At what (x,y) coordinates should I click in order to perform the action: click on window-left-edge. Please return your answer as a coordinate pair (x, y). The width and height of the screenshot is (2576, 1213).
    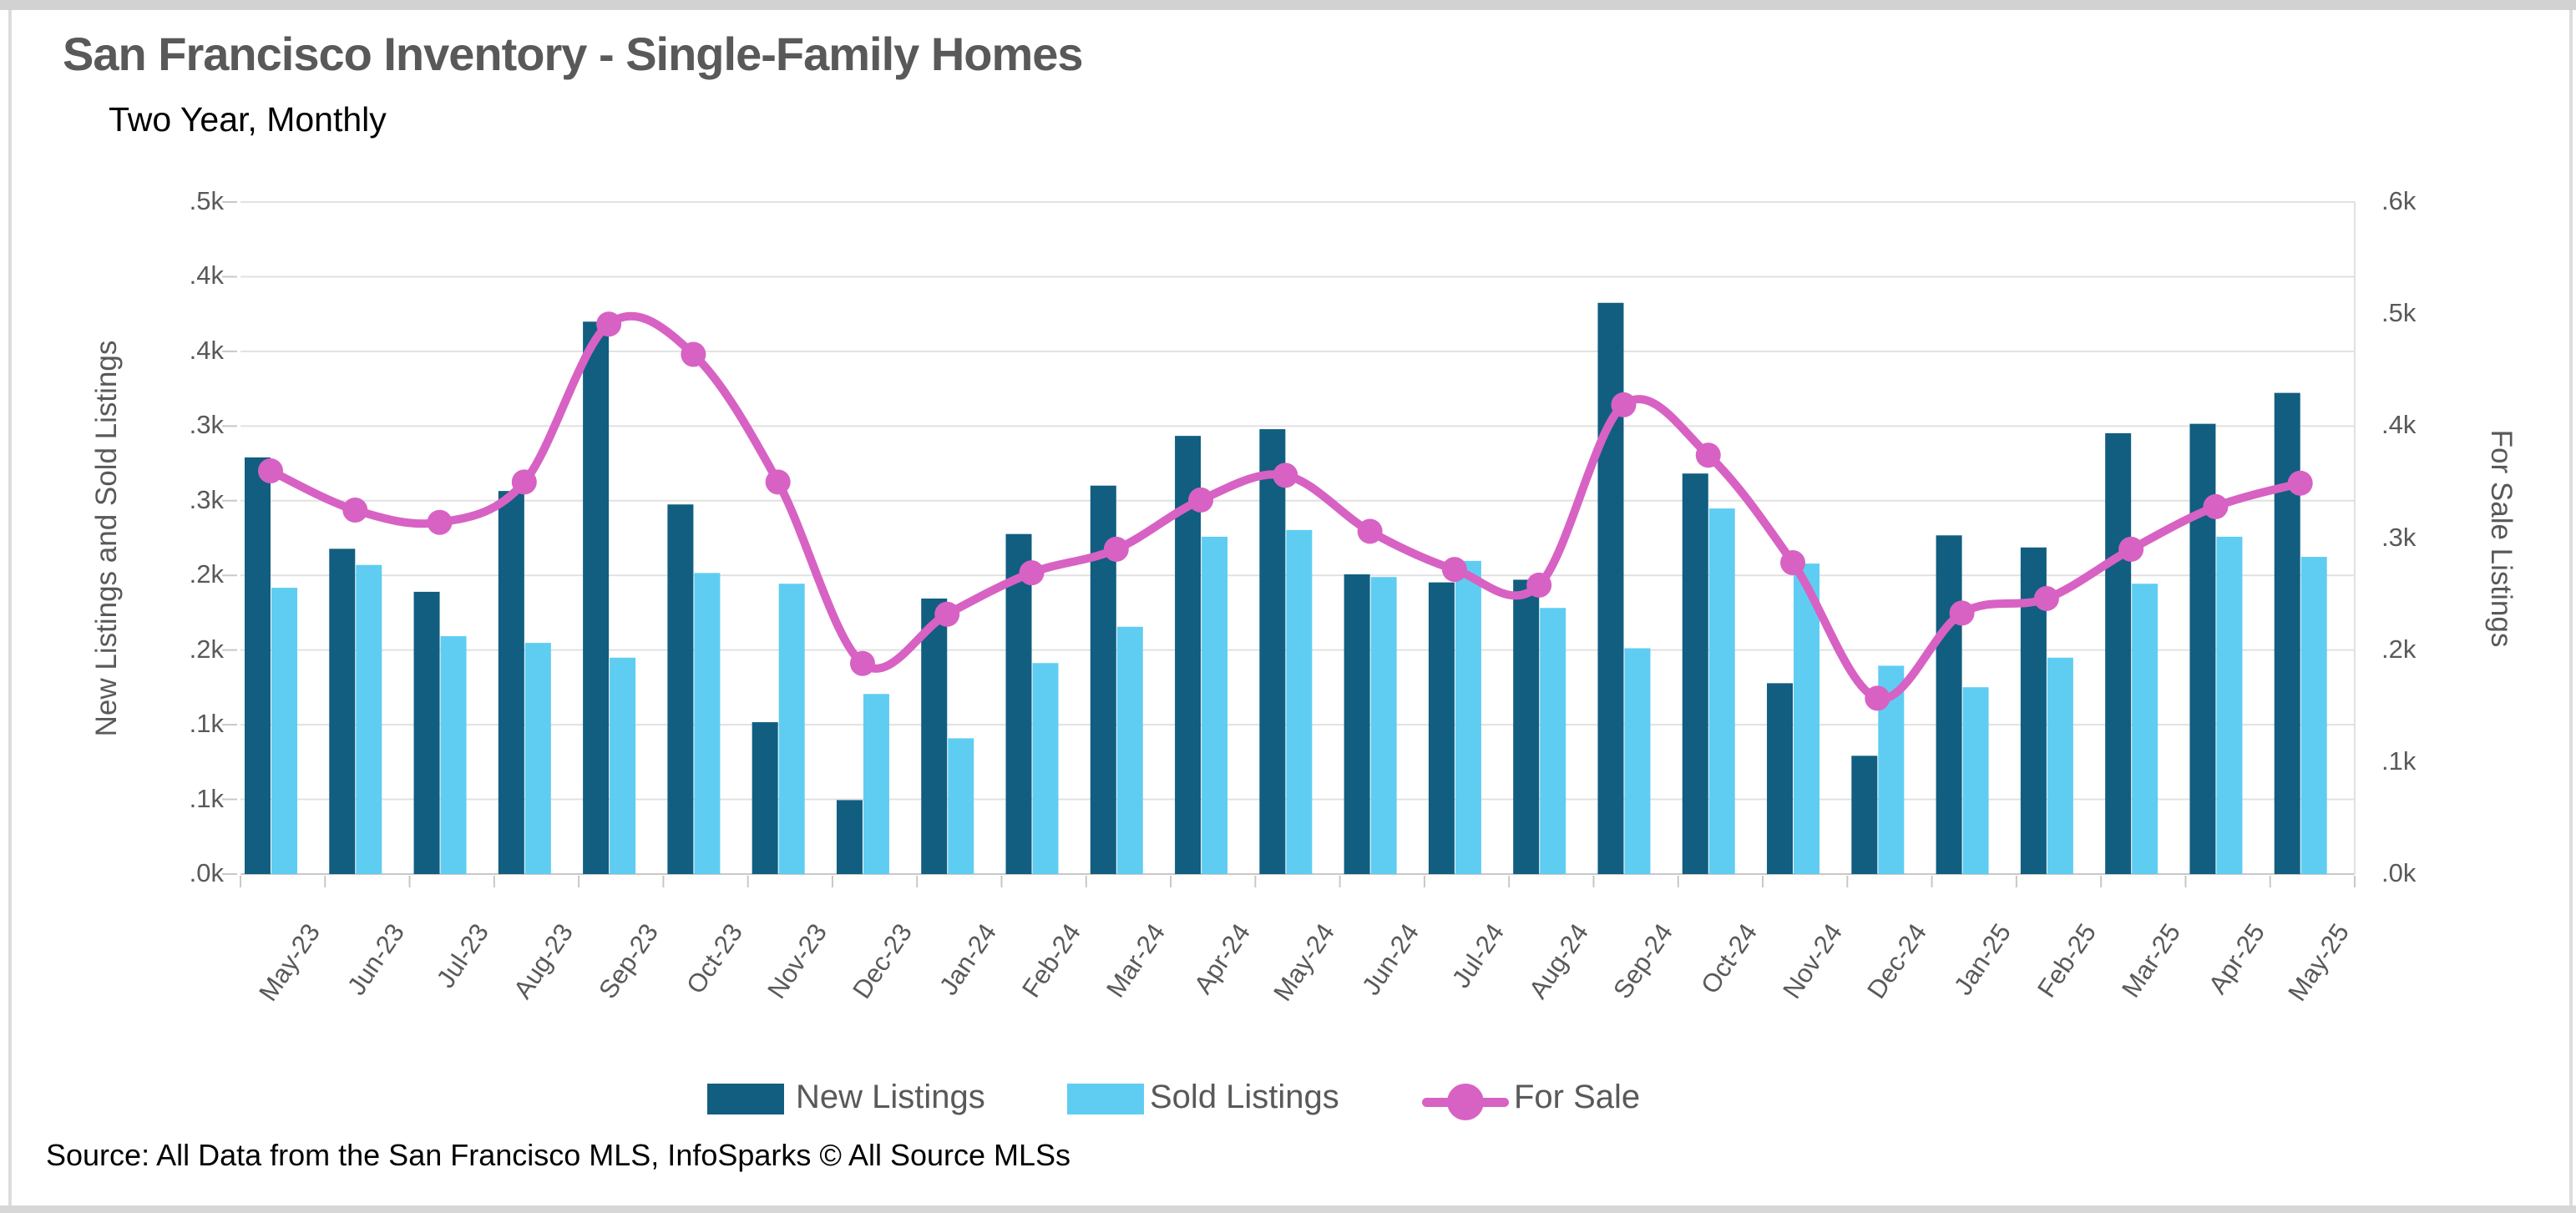
    Looking at the image, I should click on (10, 607).